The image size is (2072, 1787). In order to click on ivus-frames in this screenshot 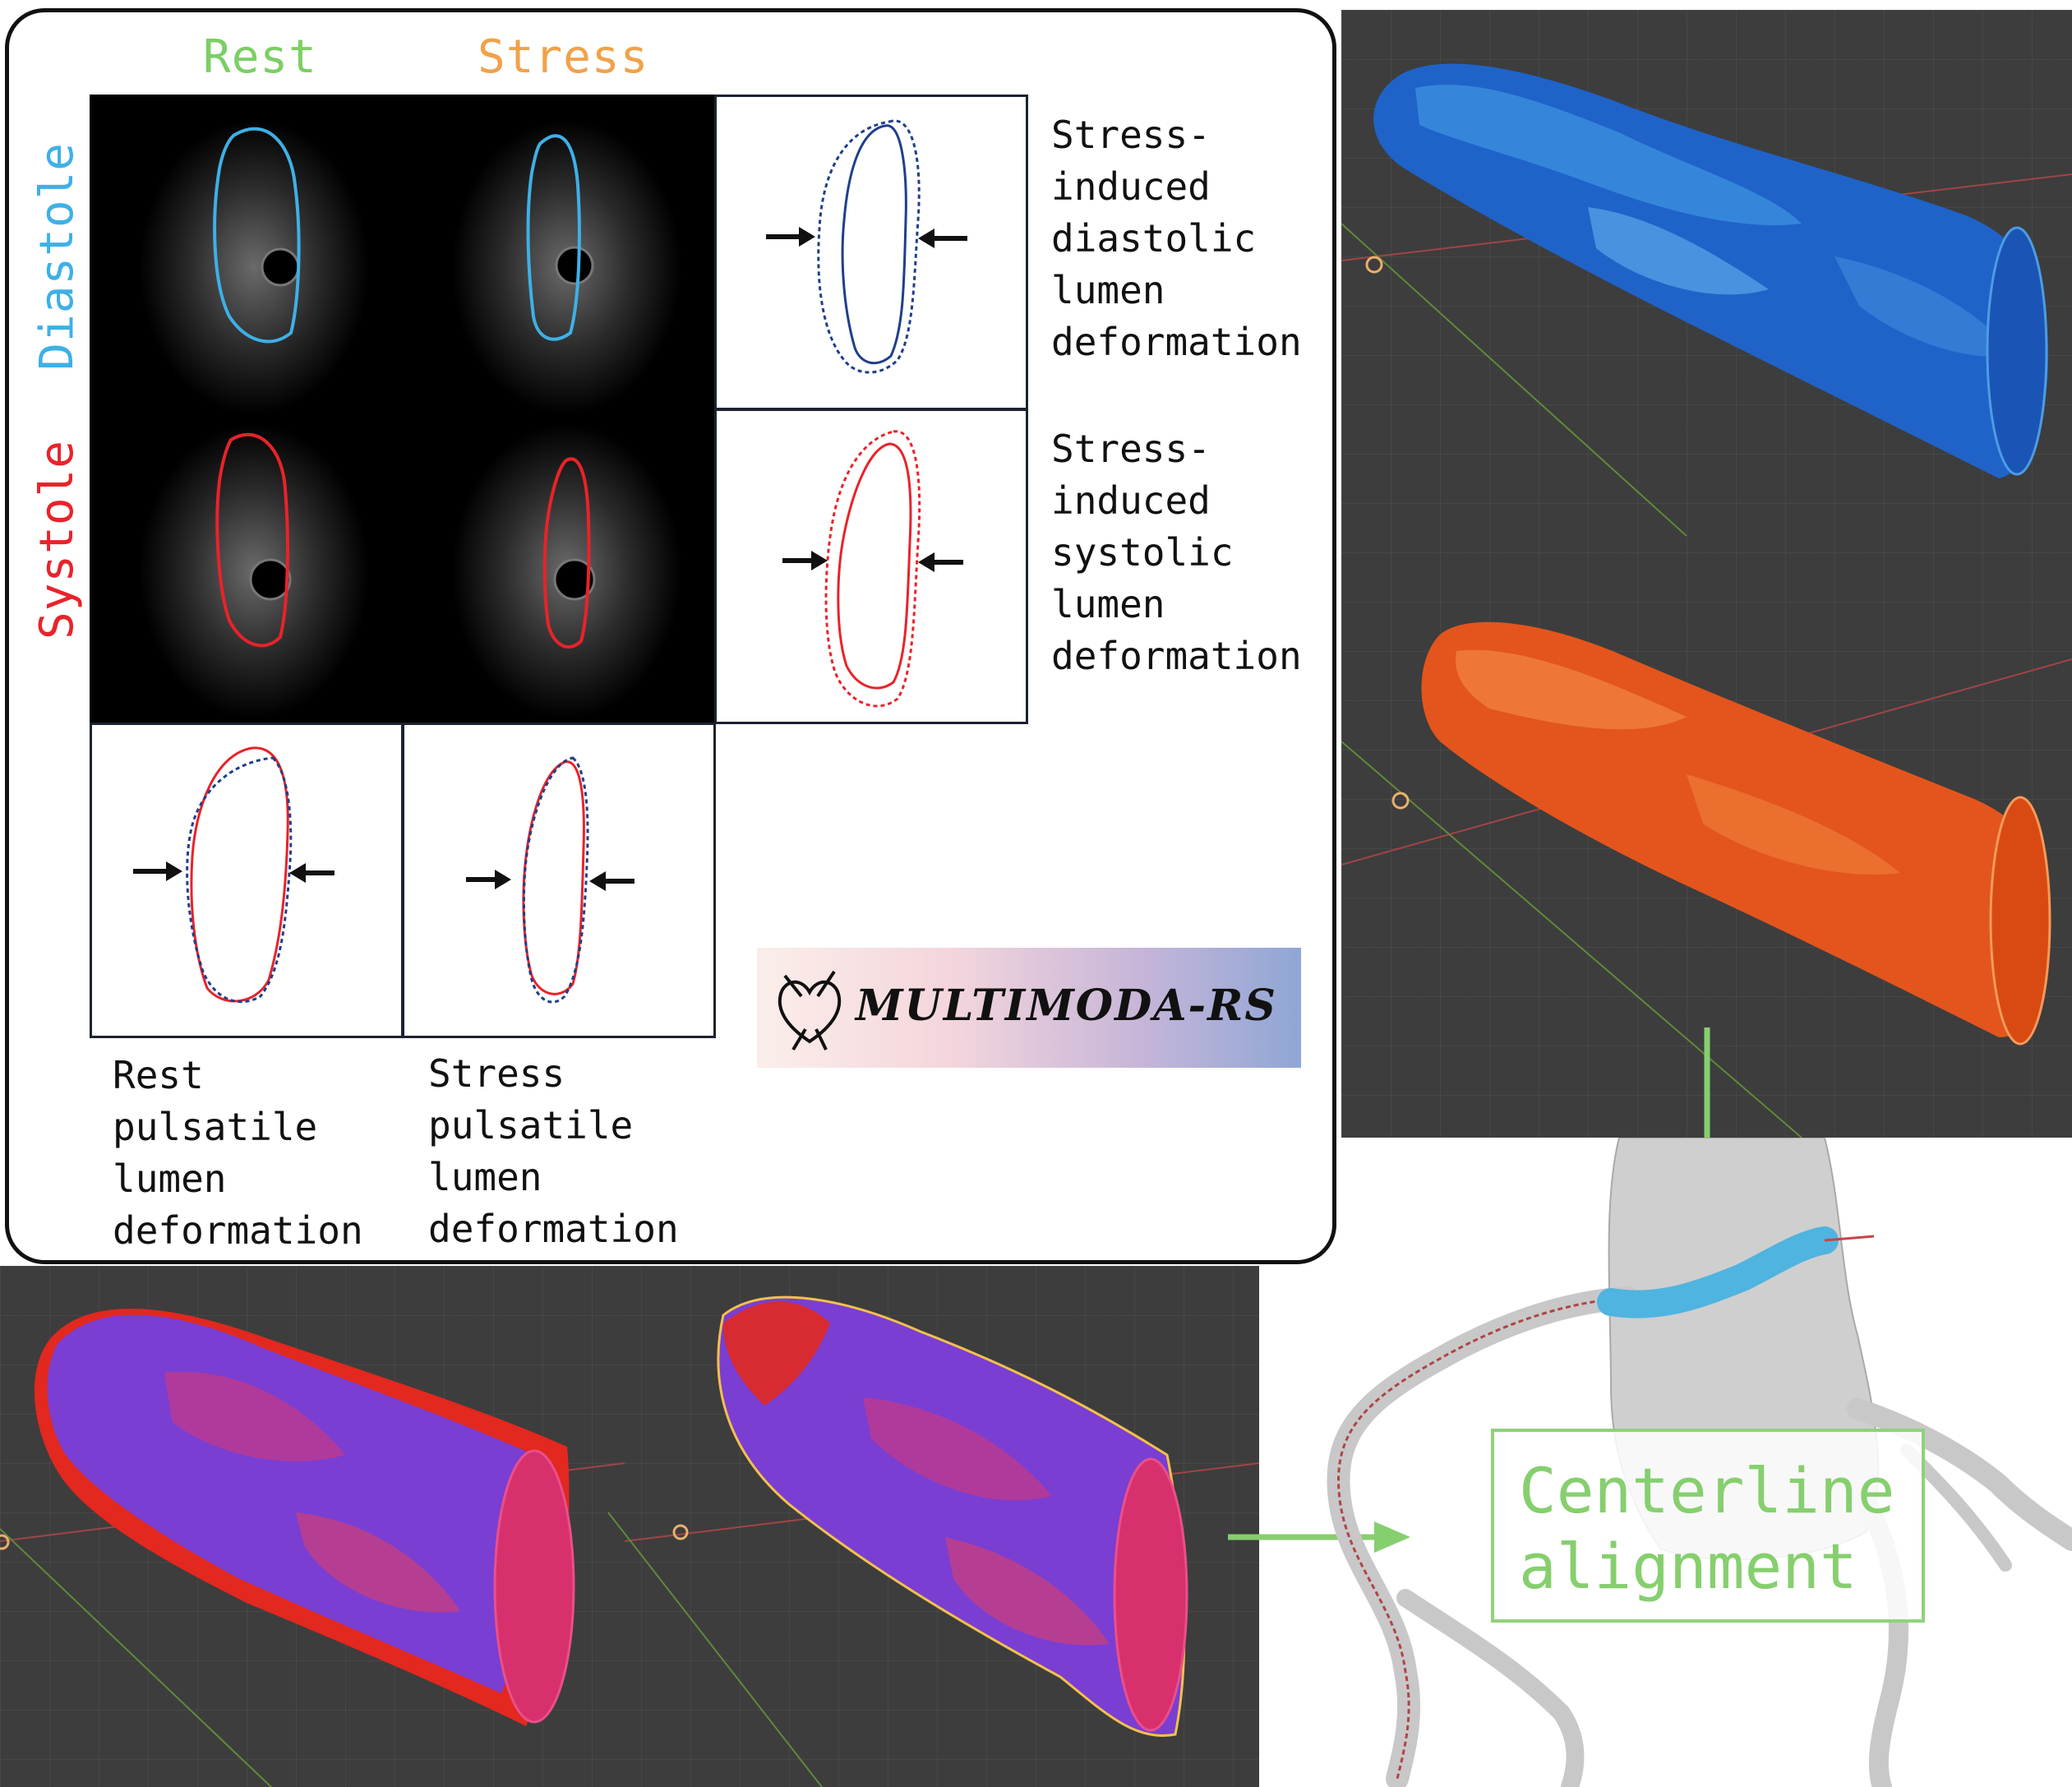, I will do `click(410, 419)`.